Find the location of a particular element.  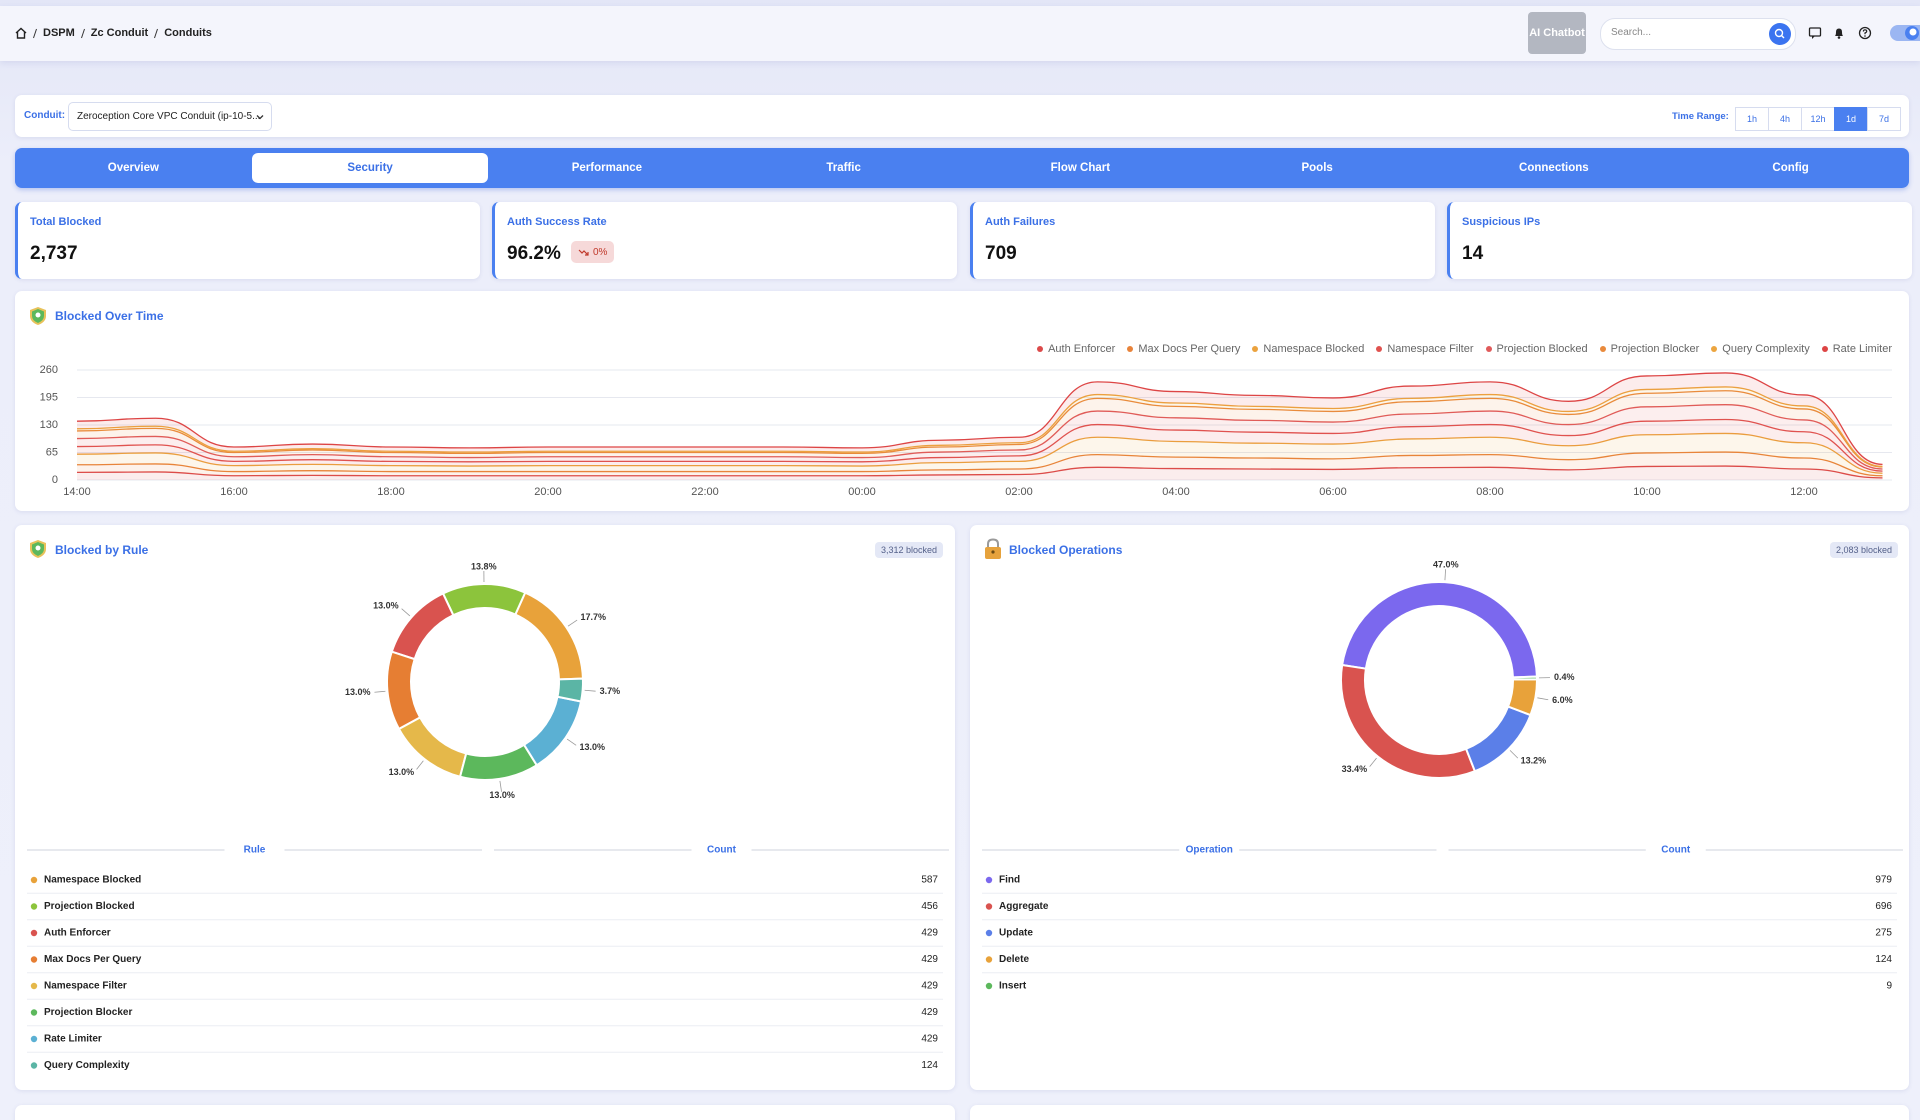

breadcrumb-separator is located at coordinates (156, 33).